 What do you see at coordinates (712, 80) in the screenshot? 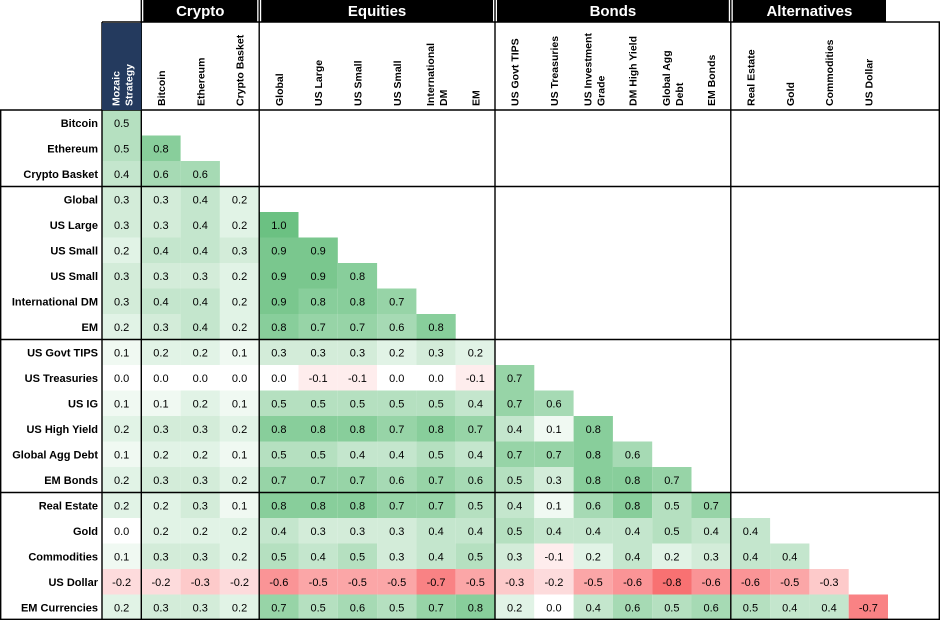
I see `column-label: EM Bonds` at bounding box center [712, 80].